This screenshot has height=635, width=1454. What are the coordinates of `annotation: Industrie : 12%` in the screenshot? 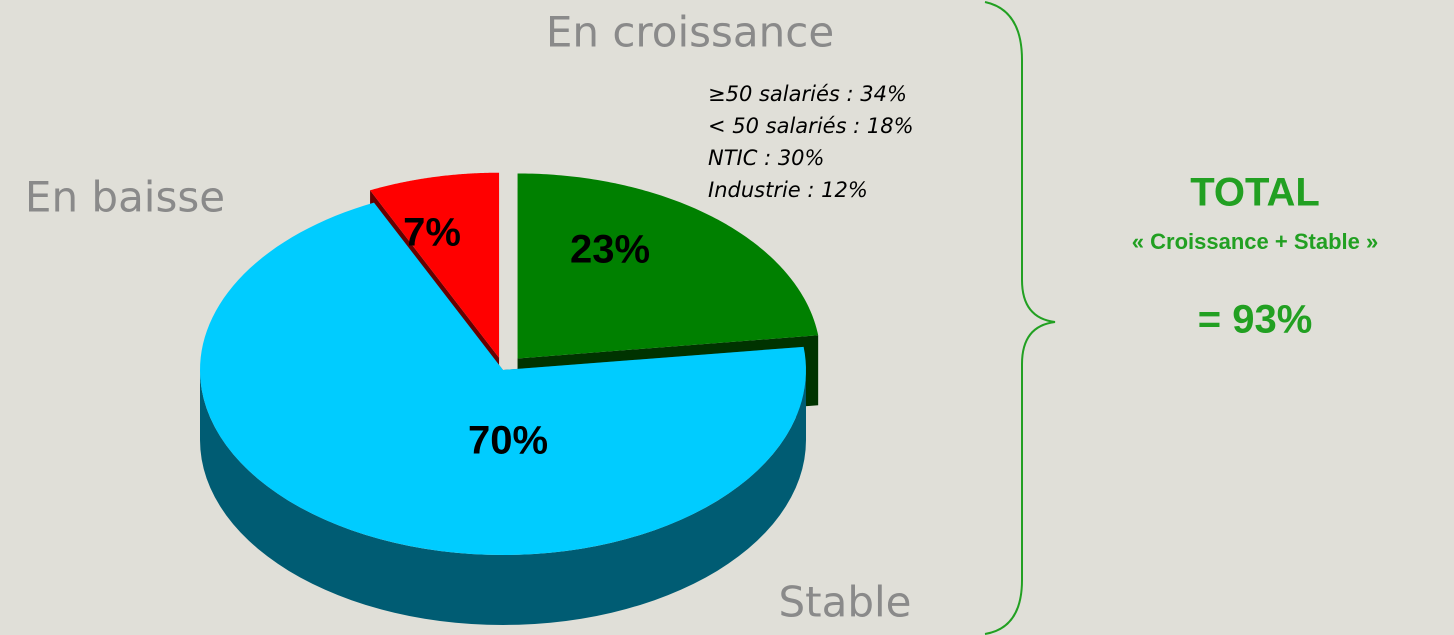 It's located at (788, 190).